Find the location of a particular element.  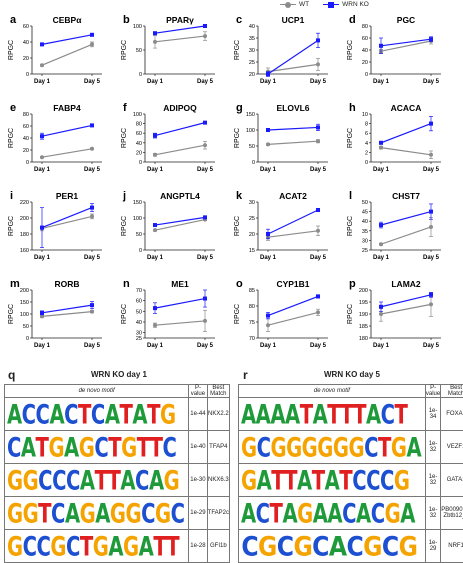

chart-legend: WT WRN KO is located at coordinates (324, 4).